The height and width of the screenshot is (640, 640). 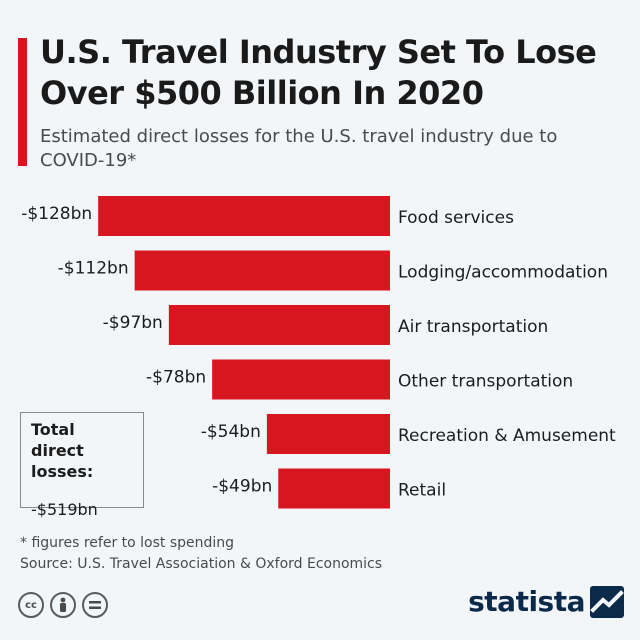 I want to click on total-losses-box: Total direct losses: -$519bn, so click(x=82, y=465).